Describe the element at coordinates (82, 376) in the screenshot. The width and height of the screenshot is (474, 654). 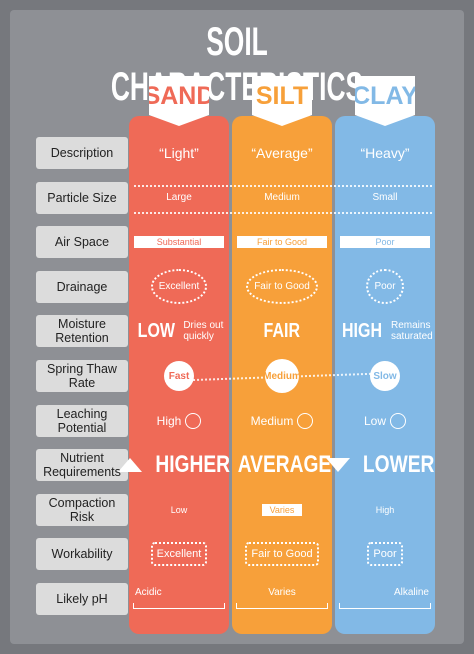
I see `row-label: Spring Thaw Rate` at that location.